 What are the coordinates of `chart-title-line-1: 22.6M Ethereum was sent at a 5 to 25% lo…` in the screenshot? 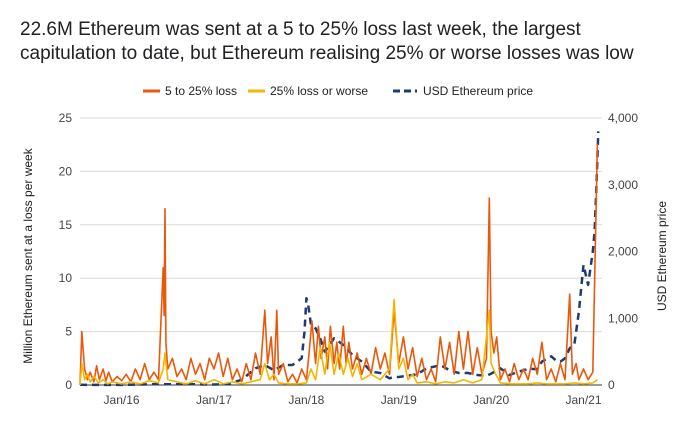 It's located at (300, 29).